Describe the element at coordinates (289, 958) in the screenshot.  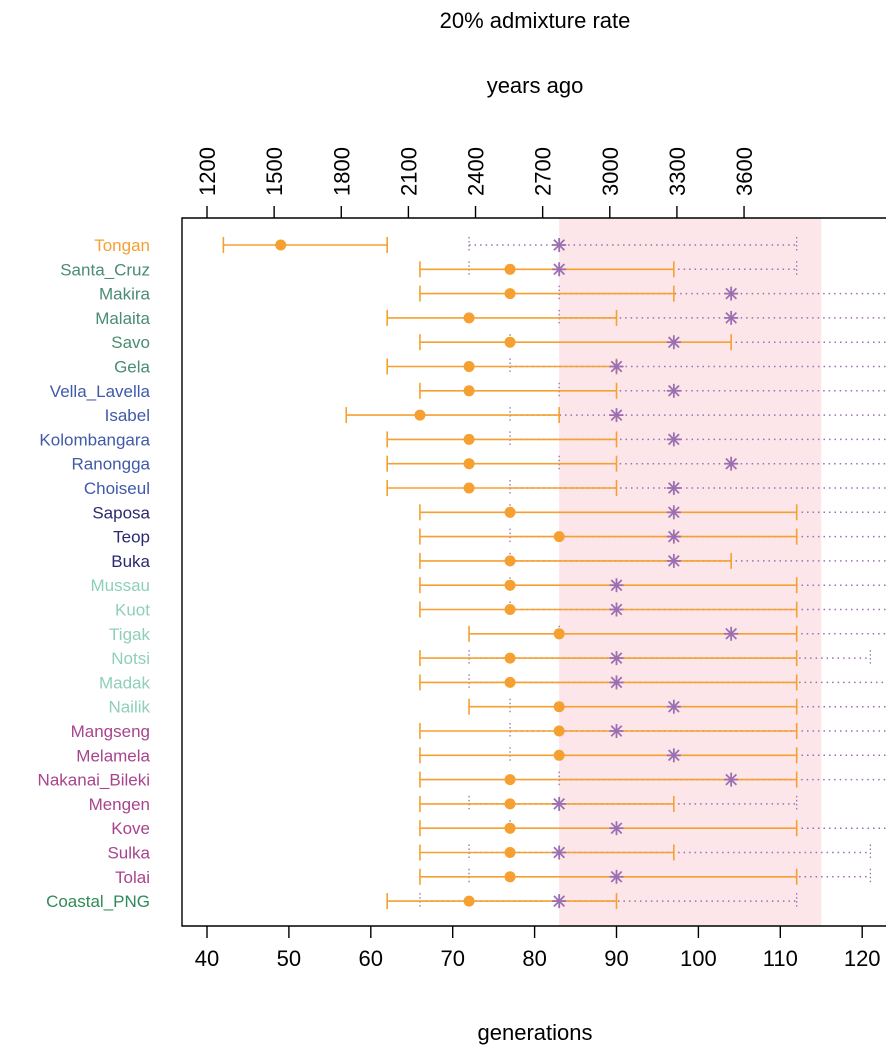
I see `x-tick-label: 50` at that location.